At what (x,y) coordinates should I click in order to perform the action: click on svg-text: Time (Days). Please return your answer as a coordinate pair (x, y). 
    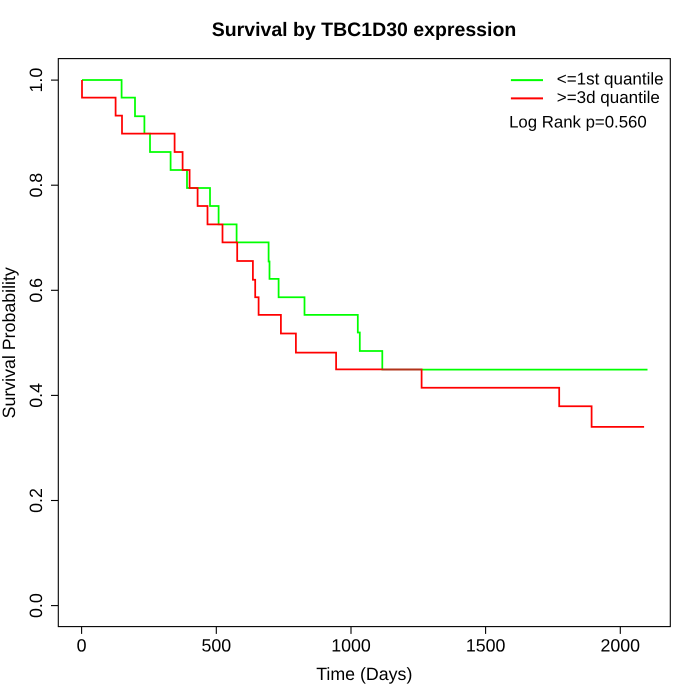
    Looking at the image, I should click on (364, 674).